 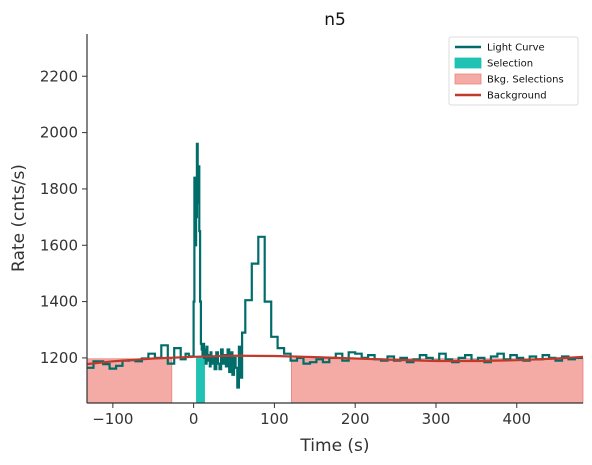 I want to click on y-tick-label: 1200, so click(x=59, y=358).